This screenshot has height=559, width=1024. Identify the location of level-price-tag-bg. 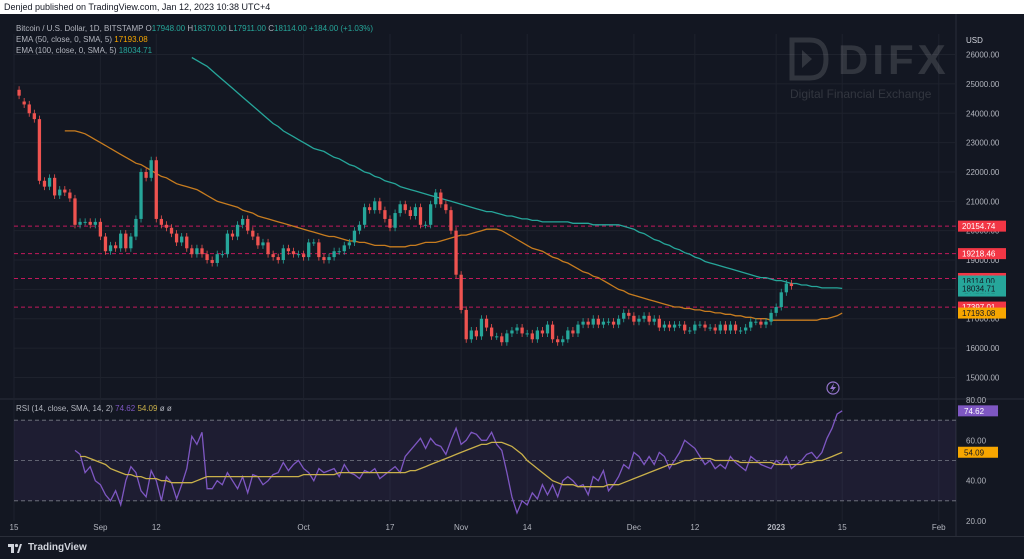
(982, 226).